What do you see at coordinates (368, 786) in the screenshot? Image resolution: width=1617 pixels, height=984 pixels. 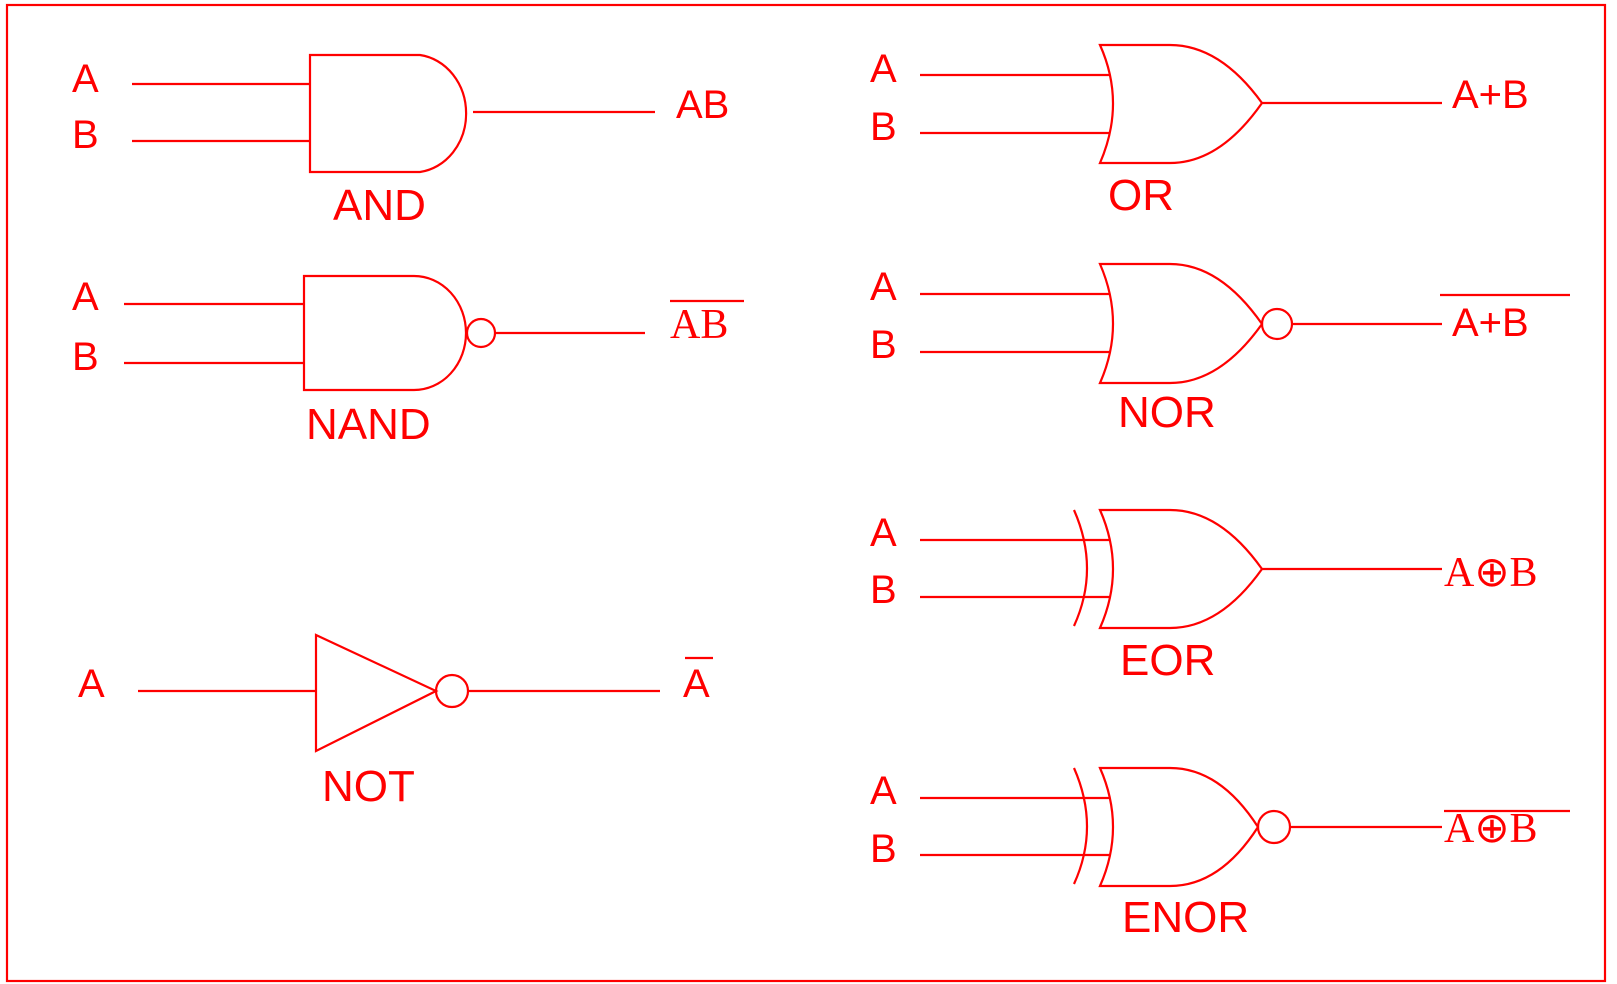 I see `not-gate-name: NOT` at bounding box center [368, 786].